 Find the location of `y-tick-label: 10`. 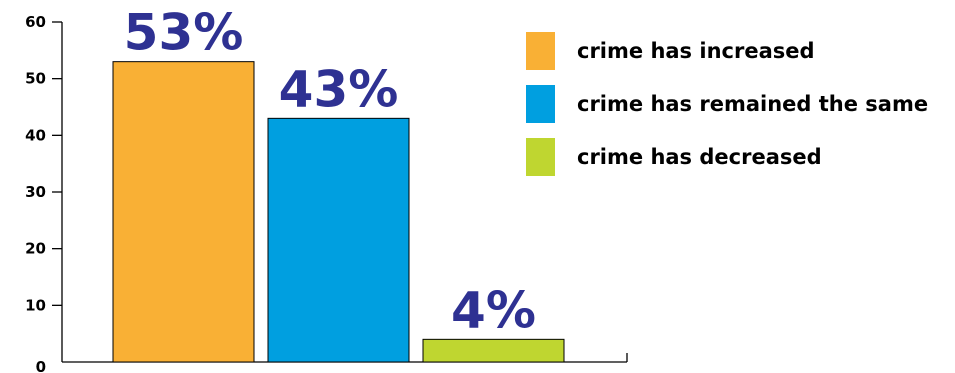

y-tick-label: 10 is located at coordinates (35, 305).